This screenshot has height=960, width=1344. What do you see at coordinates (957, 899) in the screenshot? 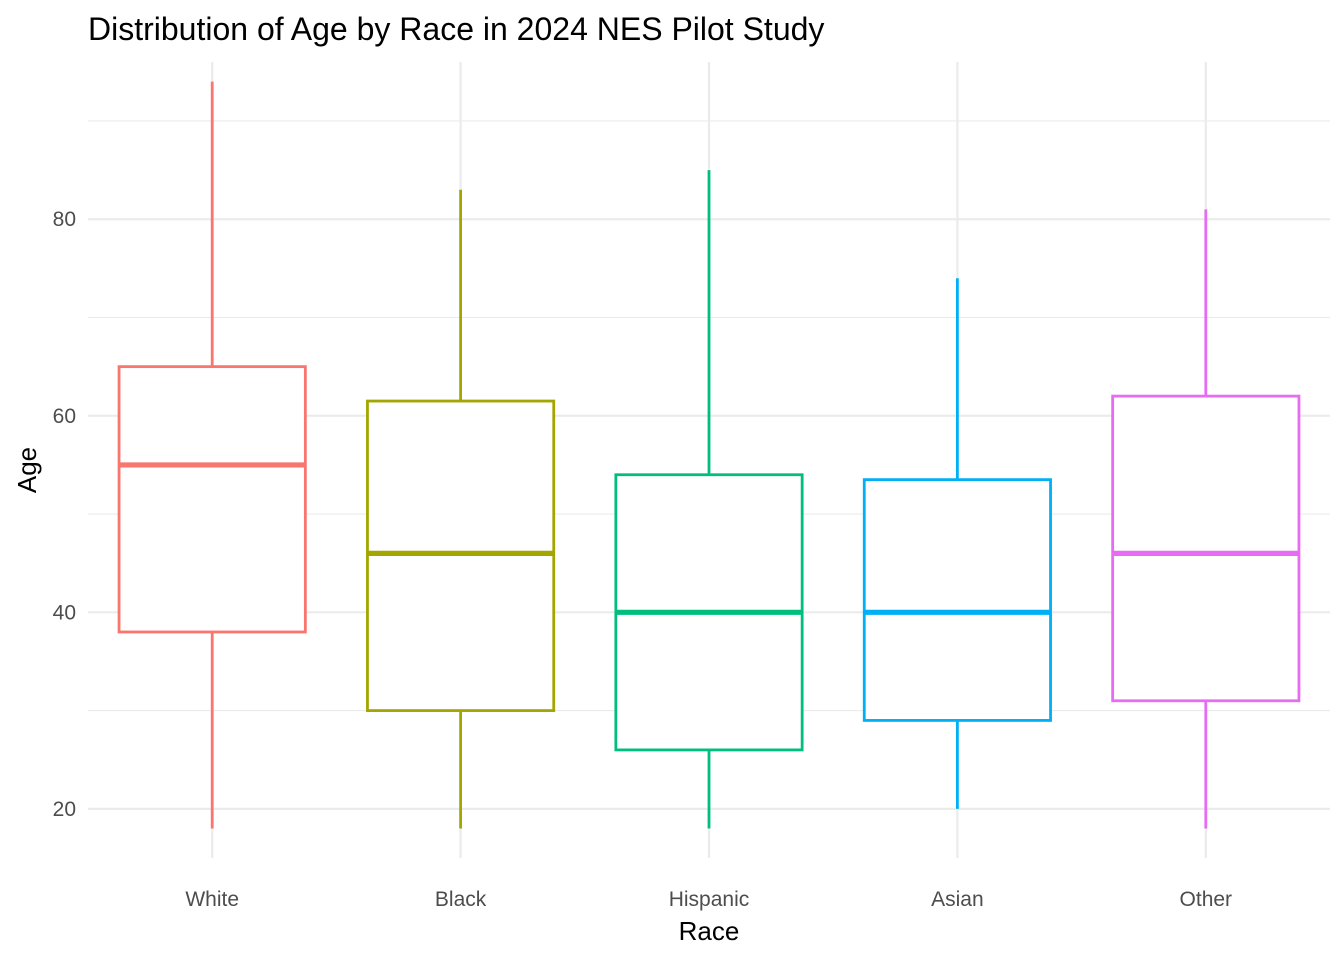
I see `x-tick-label: Asian` at bounding box center [957, 899].